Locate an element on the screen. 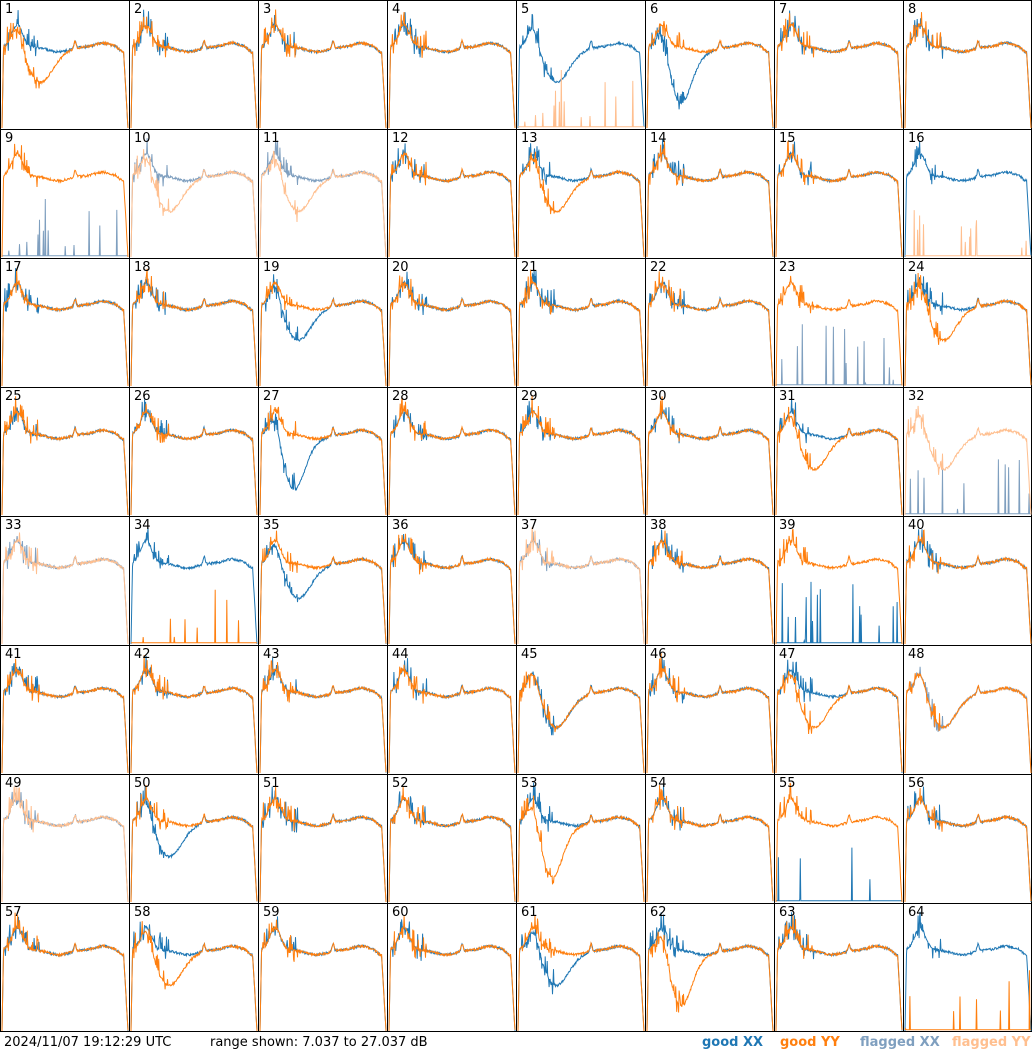 The height and width of the screenshot is (1053, 1033). spectrum-panel: 2 is located at coordinates (193, 64).